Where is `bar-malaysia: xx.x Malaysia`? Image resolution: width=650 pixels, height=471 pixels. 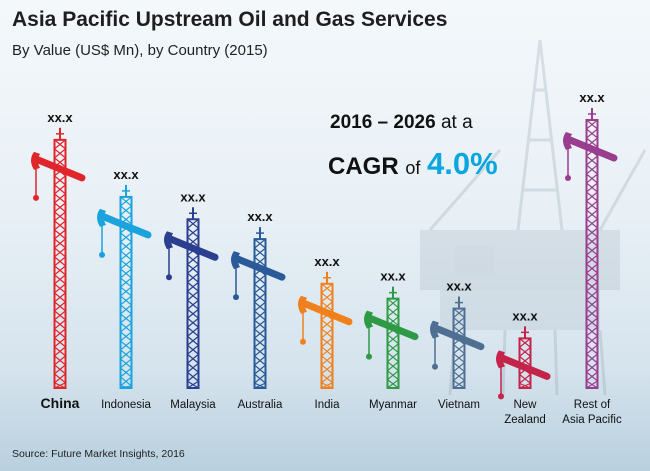 bar-malaysia: xx.x Malaysia is located at coordinates (191, 300).